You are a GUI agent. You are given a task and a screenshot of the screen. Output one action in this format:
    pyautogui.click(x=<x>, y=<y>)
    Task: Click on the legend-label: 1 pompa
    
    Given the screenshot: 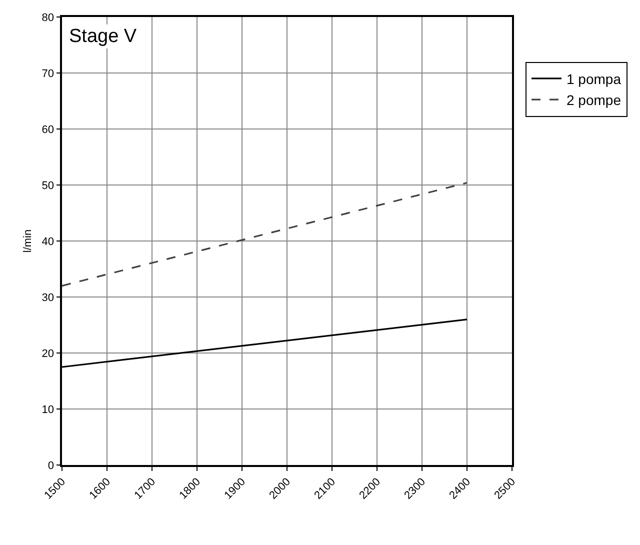 What is the action you would take?
    pyautogui.click(x=594, y=78)
    